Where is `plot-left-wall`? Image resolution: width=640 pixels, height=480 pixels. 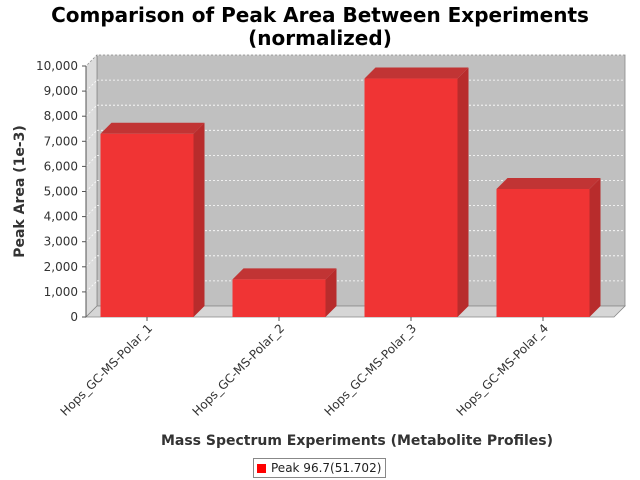
plot-left-wall is located at coordinates (91, 186).